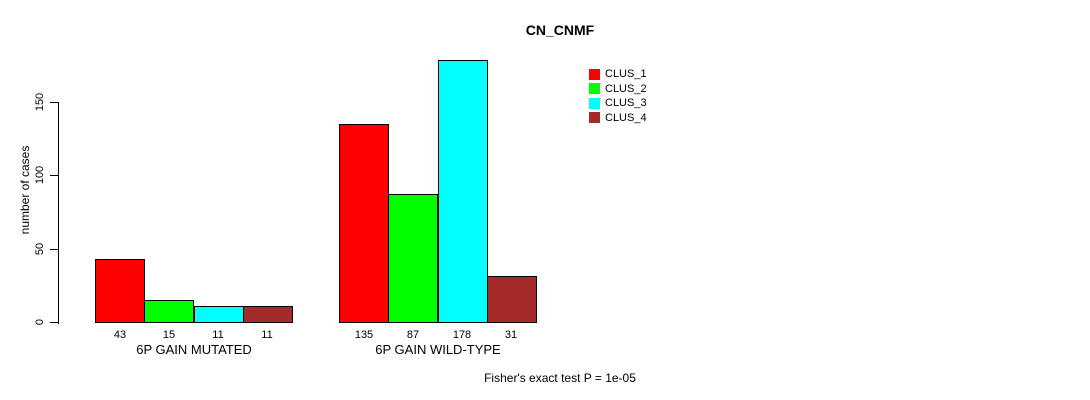 This screenshot has height=400, width=1090. Describe the element at coordinates (169, 335) in the screenshot. I see `bar-value-label: 15` at that location.